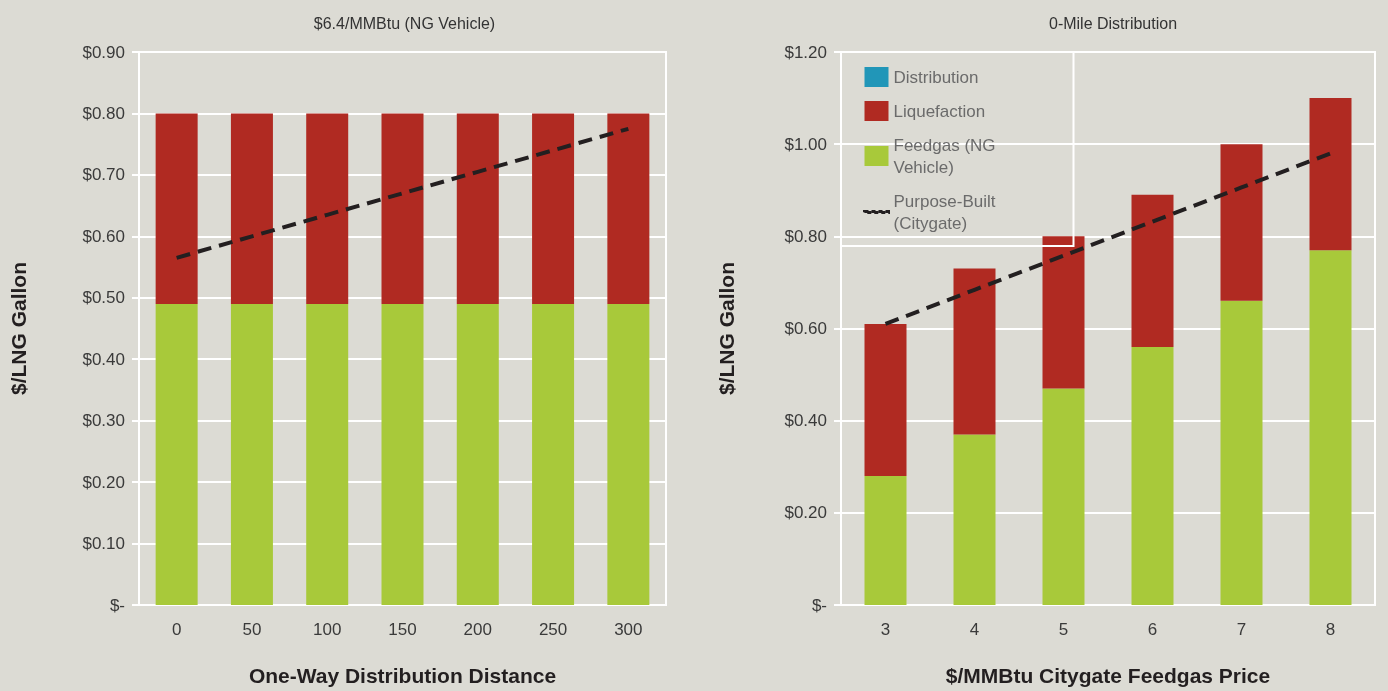 The height and width of the screenshot is (691, 1388). I want to click on y-tick-label: $0.90, so click(103, 52).